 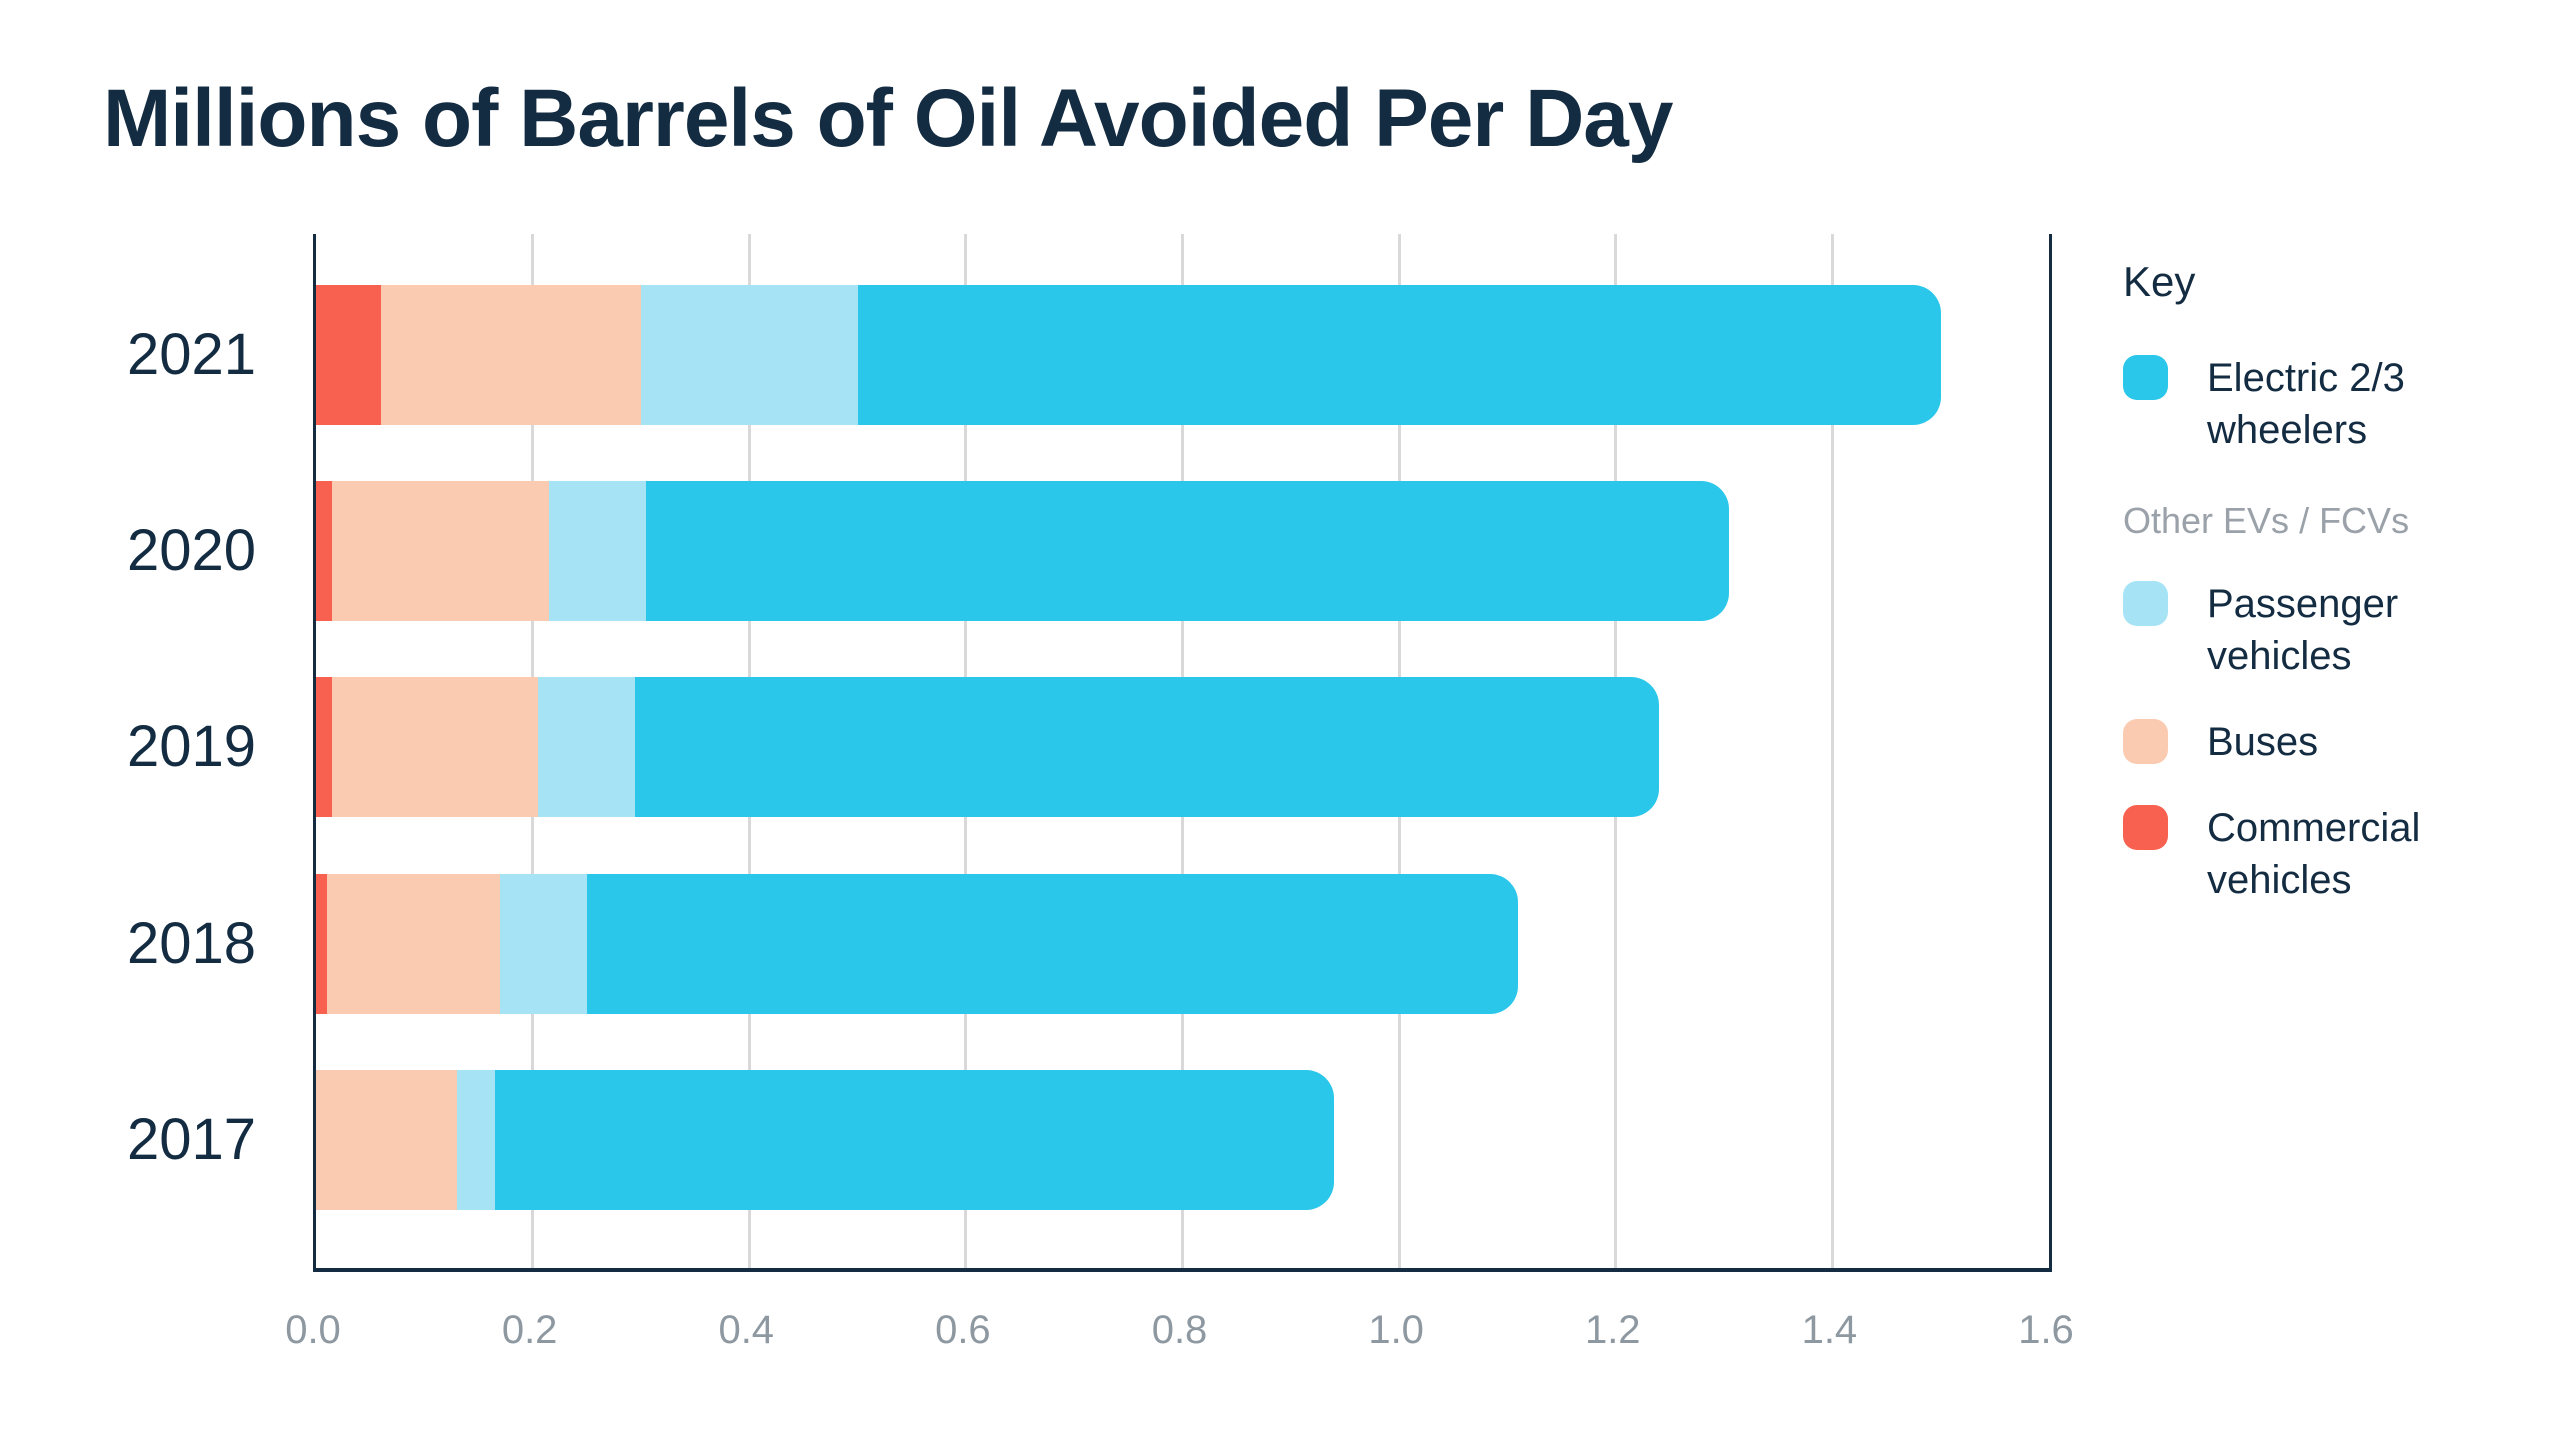 What do you see at coordinates (475, 1139) in the screenshot?
I see `bar-segment-passenger-vehicles-2017` at bounding box center [475, 1139].